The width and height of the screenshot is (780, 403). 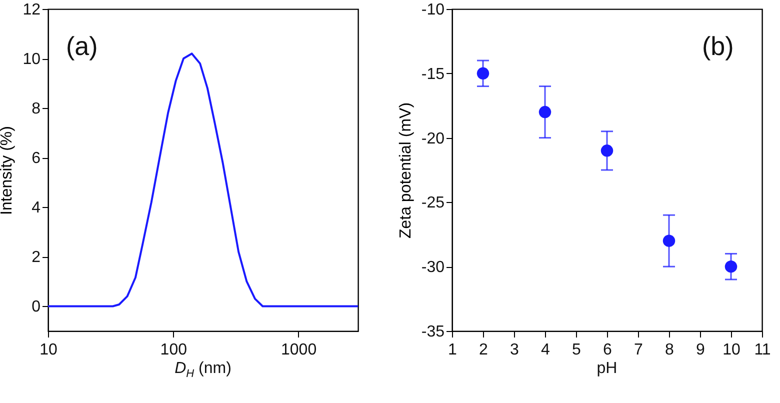 I want to click on x-tick-label: 11, so click(x=762, y=350).